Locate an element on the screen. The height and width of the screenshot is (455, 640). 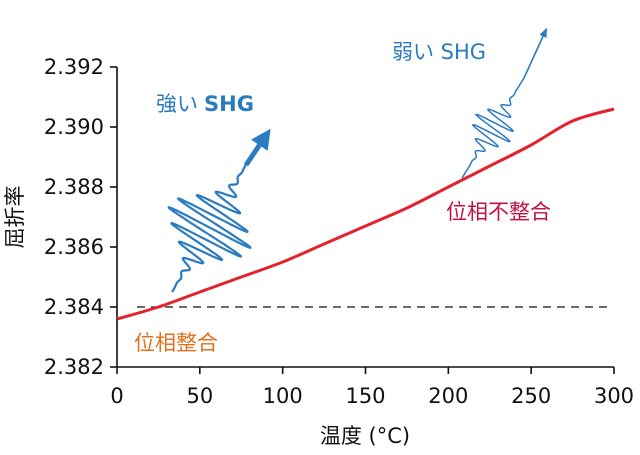
x-tick-label: 200 is located at coordinates (448, 396).